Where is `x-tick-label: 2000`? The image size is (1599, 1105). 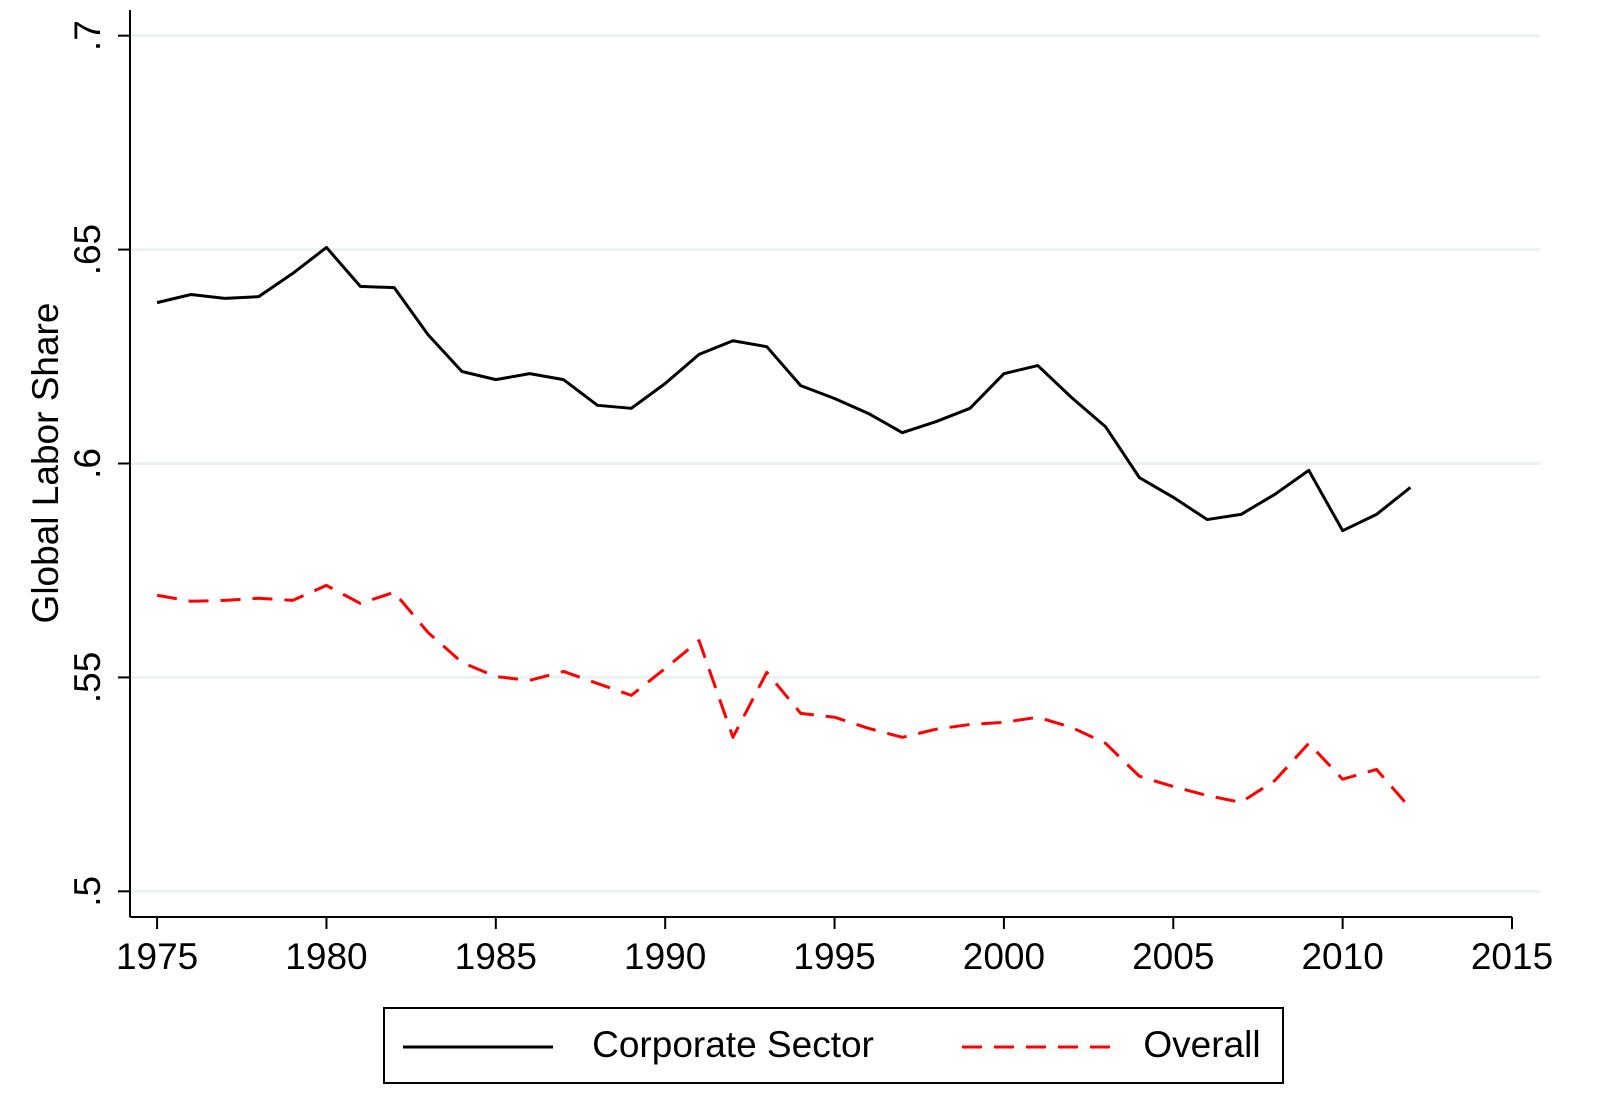
x-tick-label: 2000 is located at coordinates (1004, 956).